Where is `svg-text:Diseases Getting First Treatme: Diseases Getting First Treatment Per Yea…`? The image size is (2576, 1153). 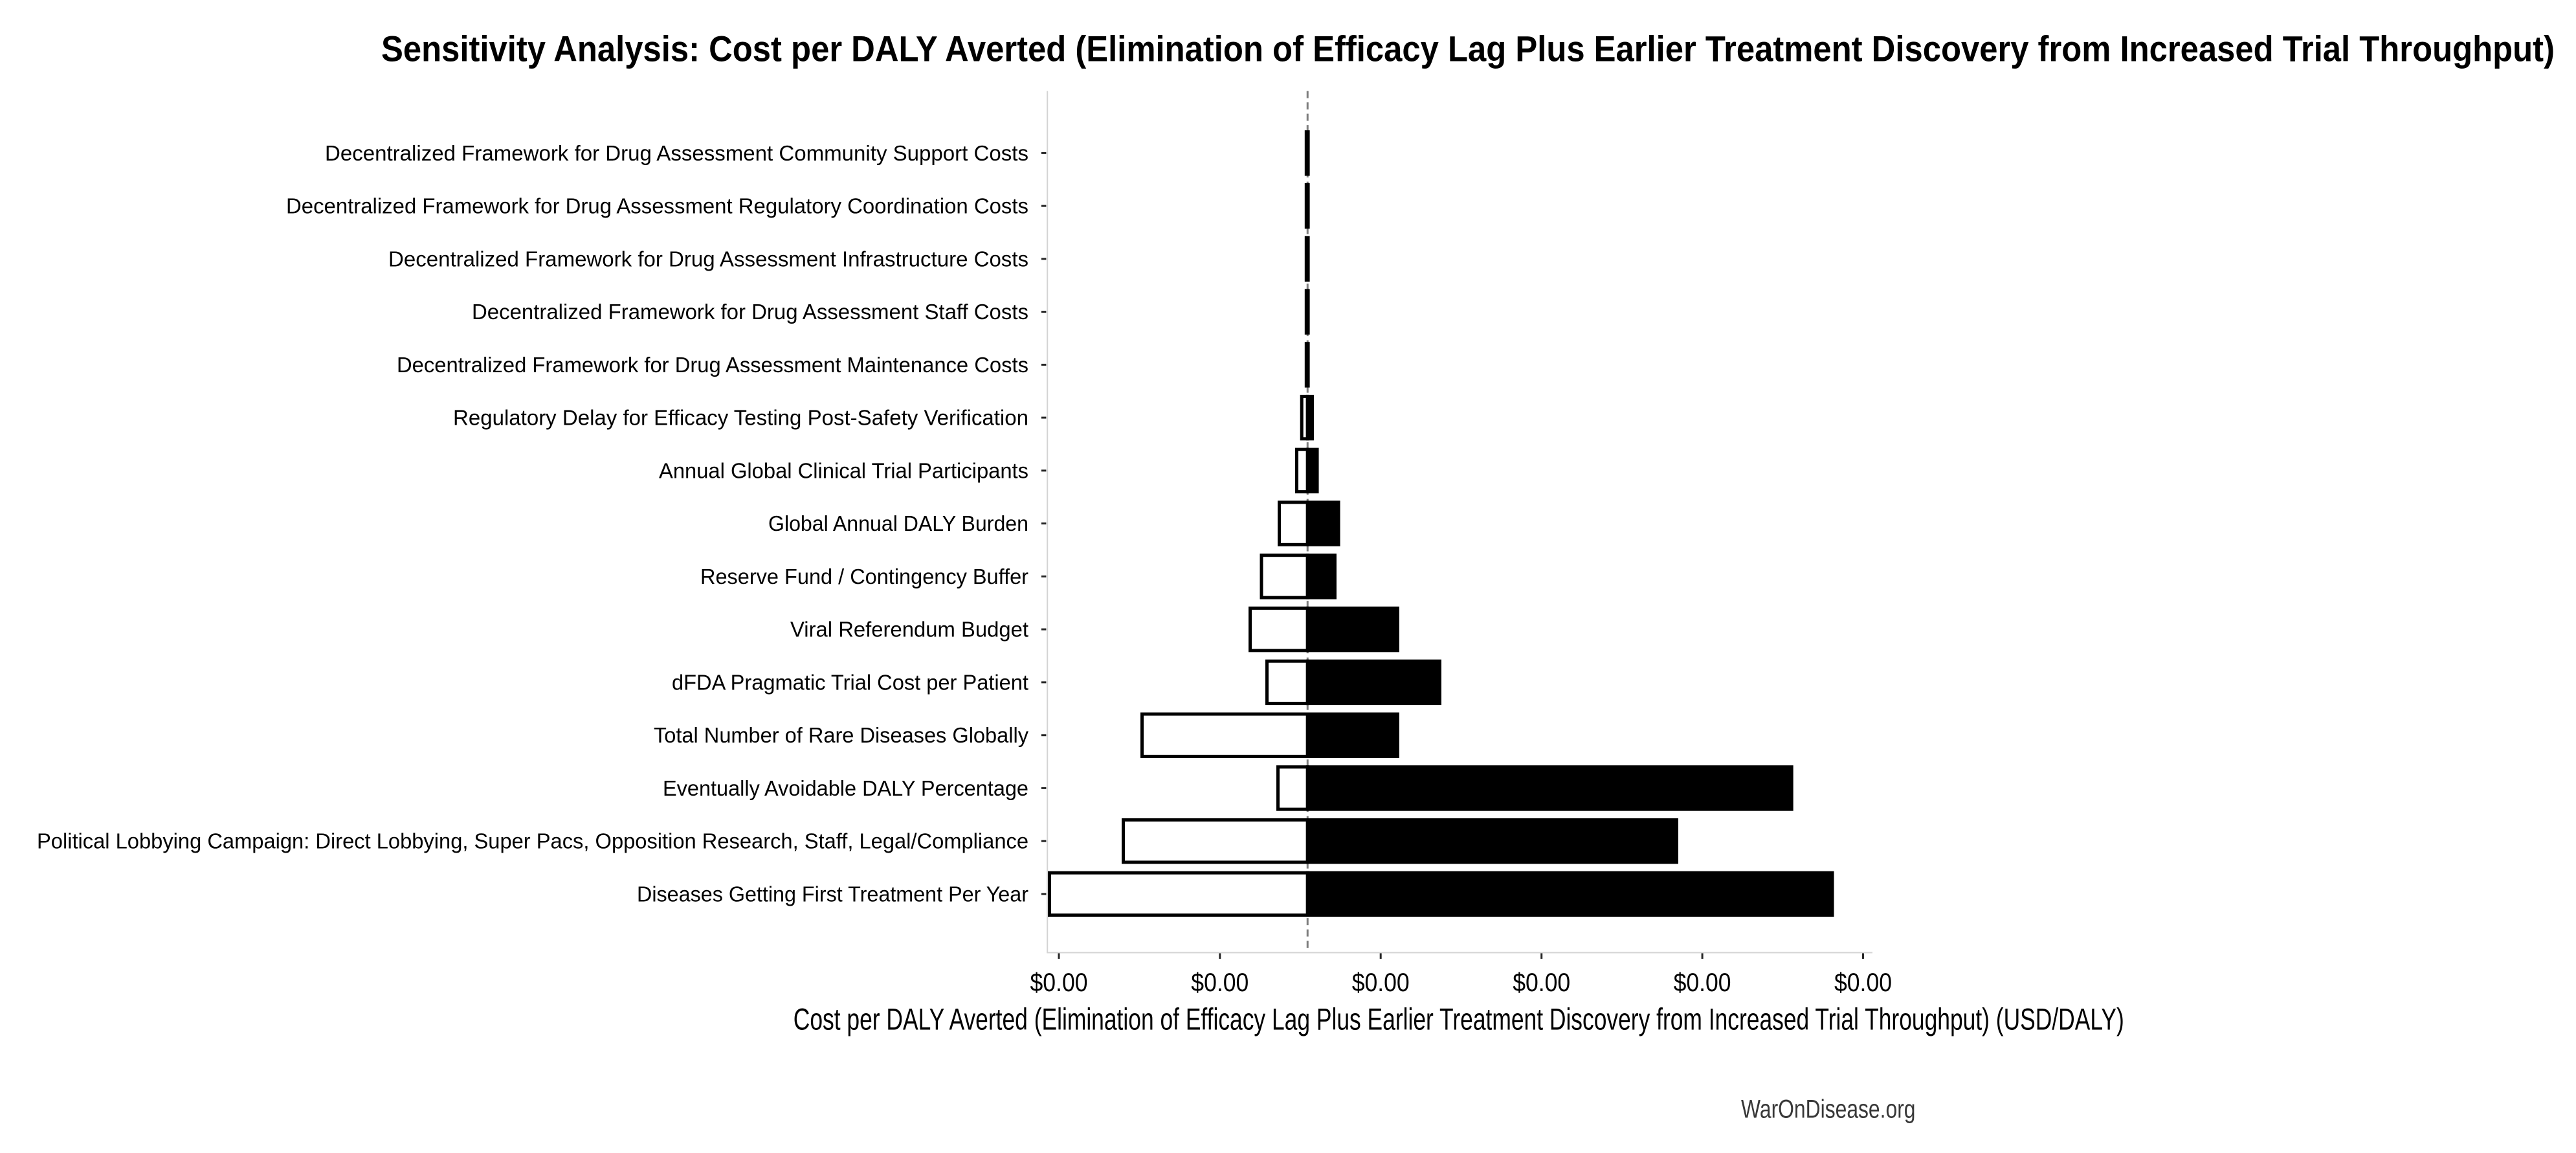 svg-text:Diseases Getting First Treatme: Diseases Getting First Treatment Per Yea… is located at coordinates (832, 894).